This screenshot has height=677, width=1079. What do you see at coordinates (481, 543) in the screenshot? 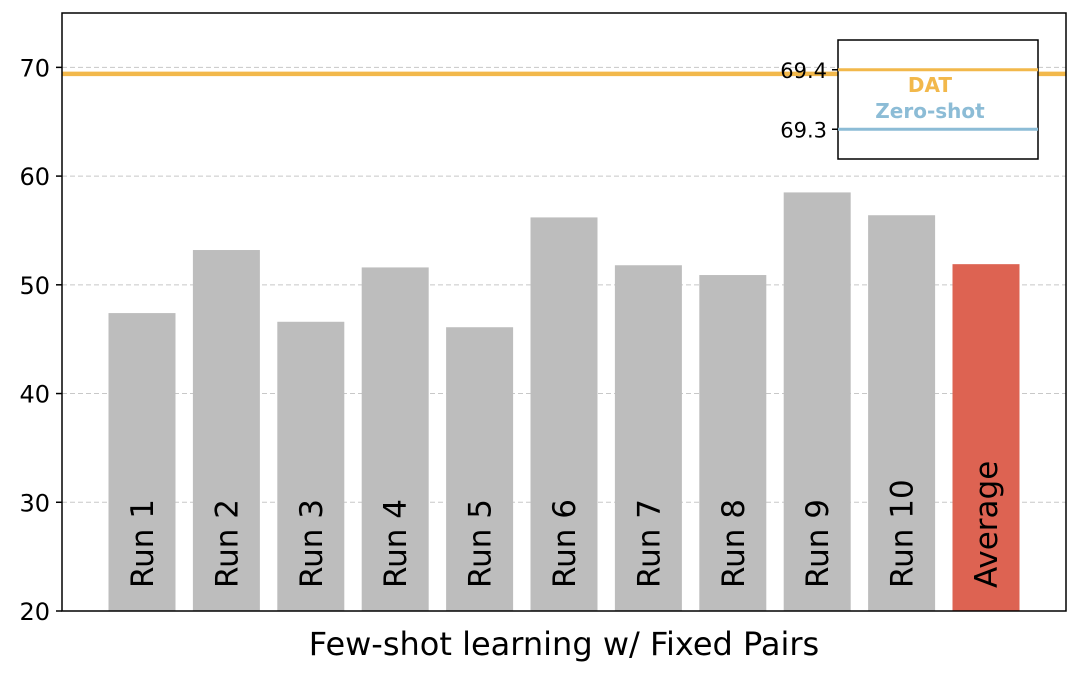
I see `bar-label: Run 5` at bounding box center [481, 543].